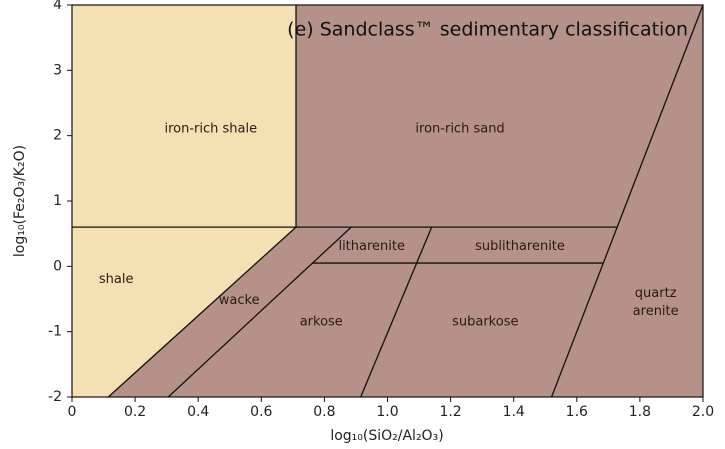 The height and width of the screenshot is (449, 725). What do you see at coordinates (485, 321) in the screenshot?
I see `region-label: subarkose` at bounding box center [485, 321].